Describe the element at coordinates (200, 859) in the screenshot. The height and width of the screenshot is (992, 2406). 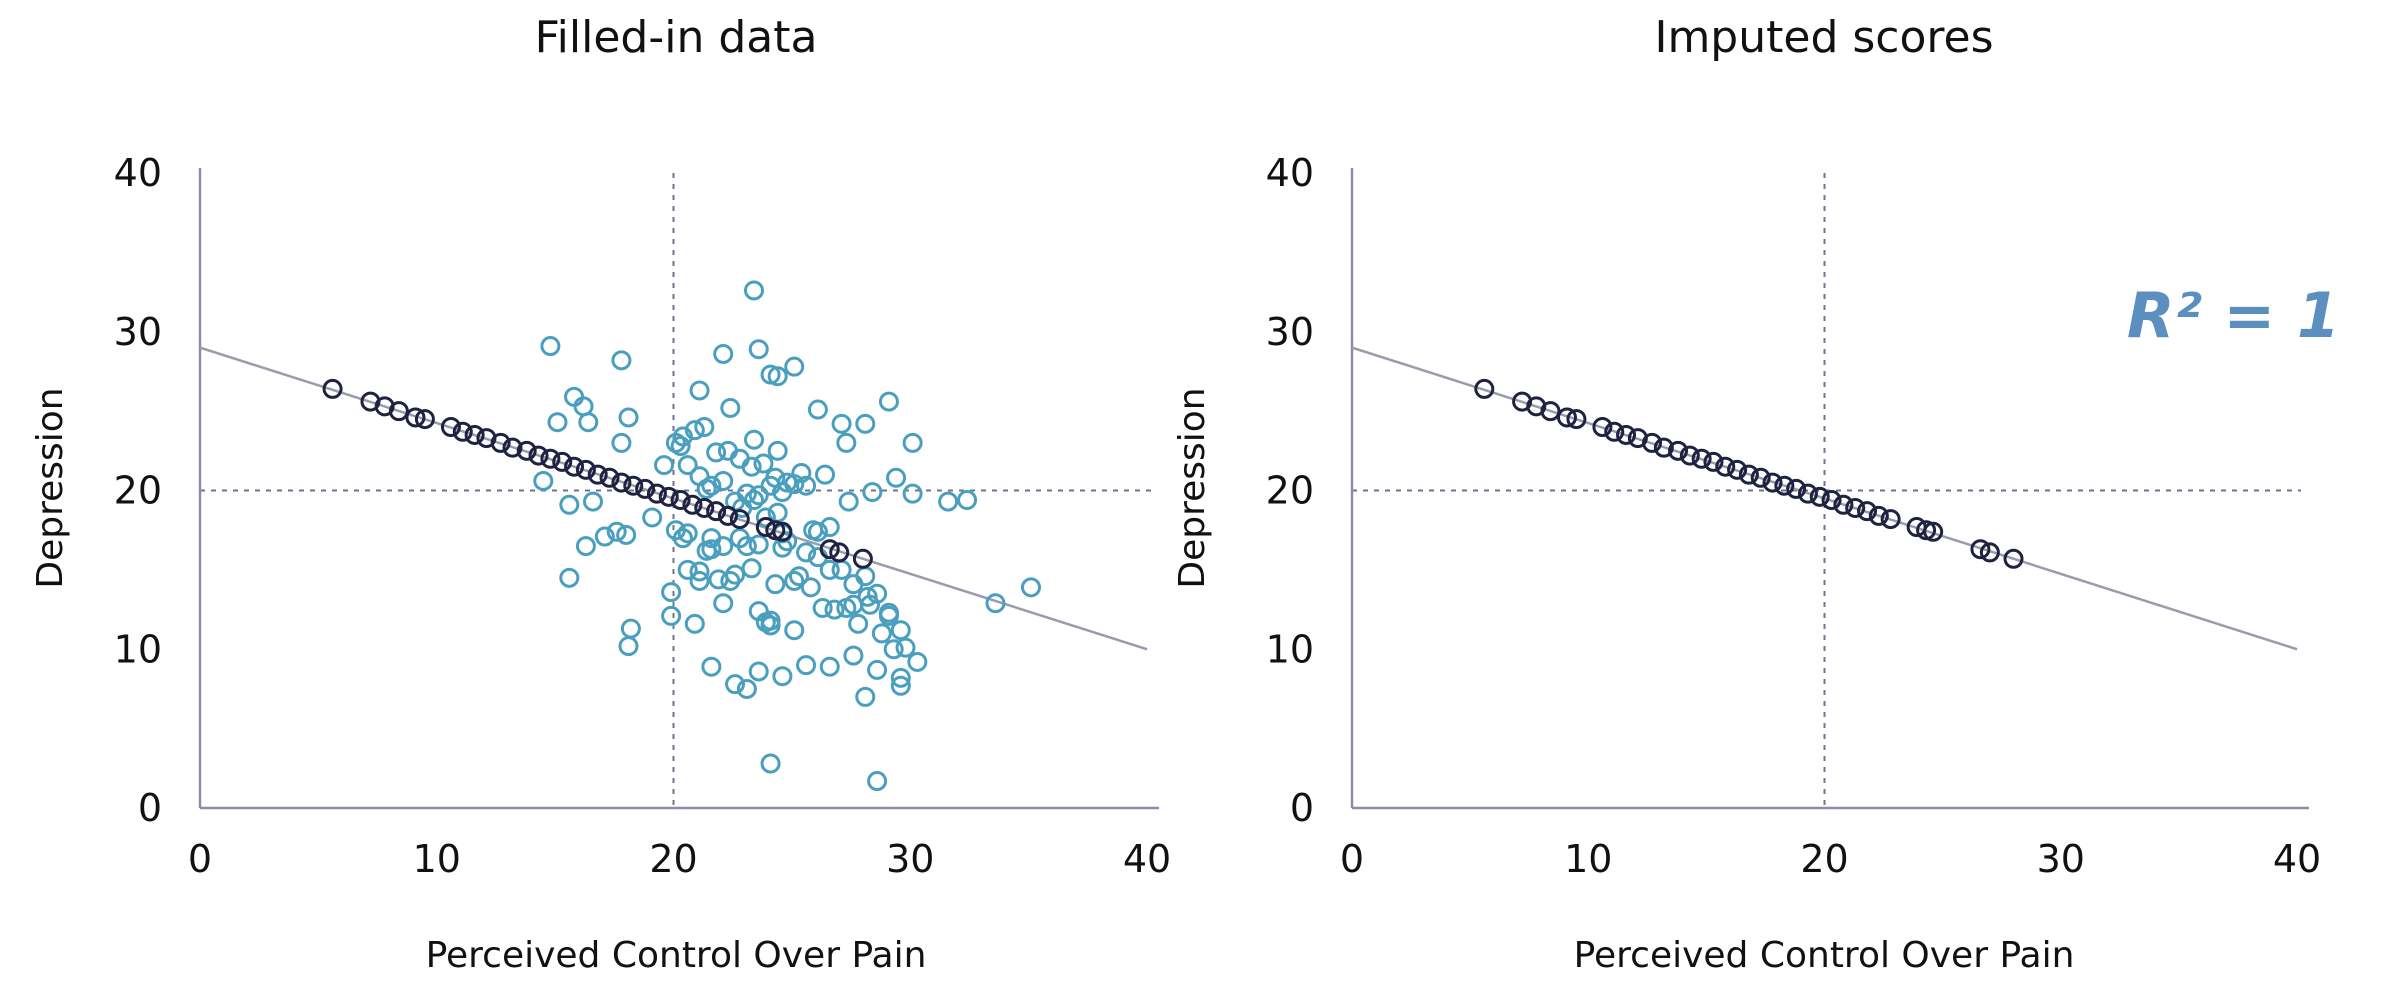
I see `x-tick-label: 0` at that location.